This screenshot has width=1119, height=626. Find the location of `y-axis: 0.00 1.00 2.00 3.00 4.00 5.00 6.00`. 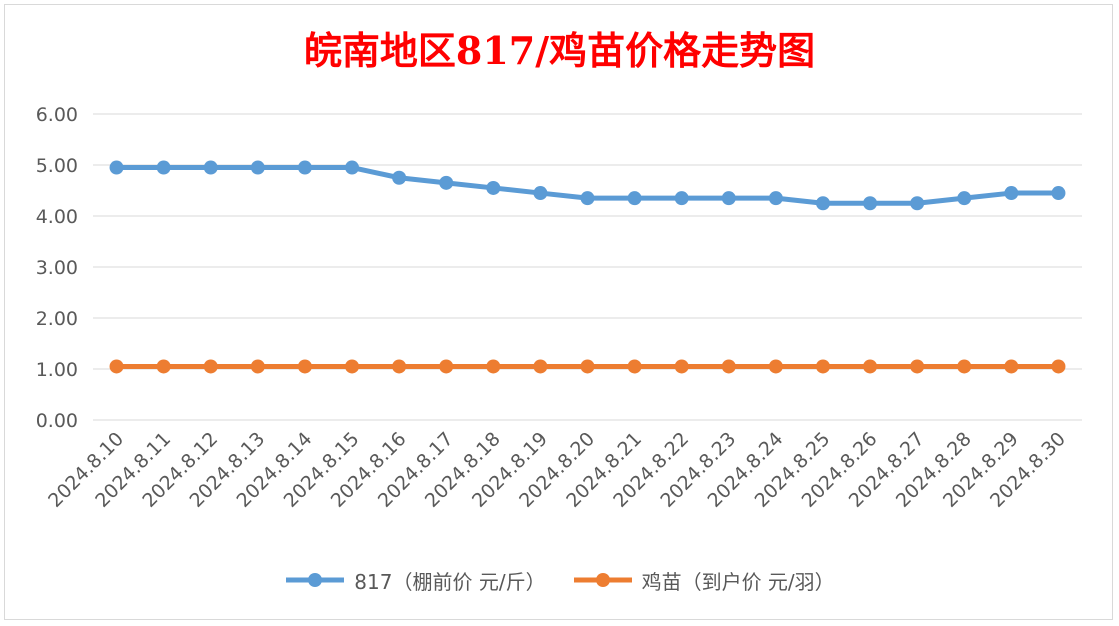

y-axis: 0.00 1.00 2.00 3.00 4.00 5.00 6.00 is located at coordinates (57, 268).